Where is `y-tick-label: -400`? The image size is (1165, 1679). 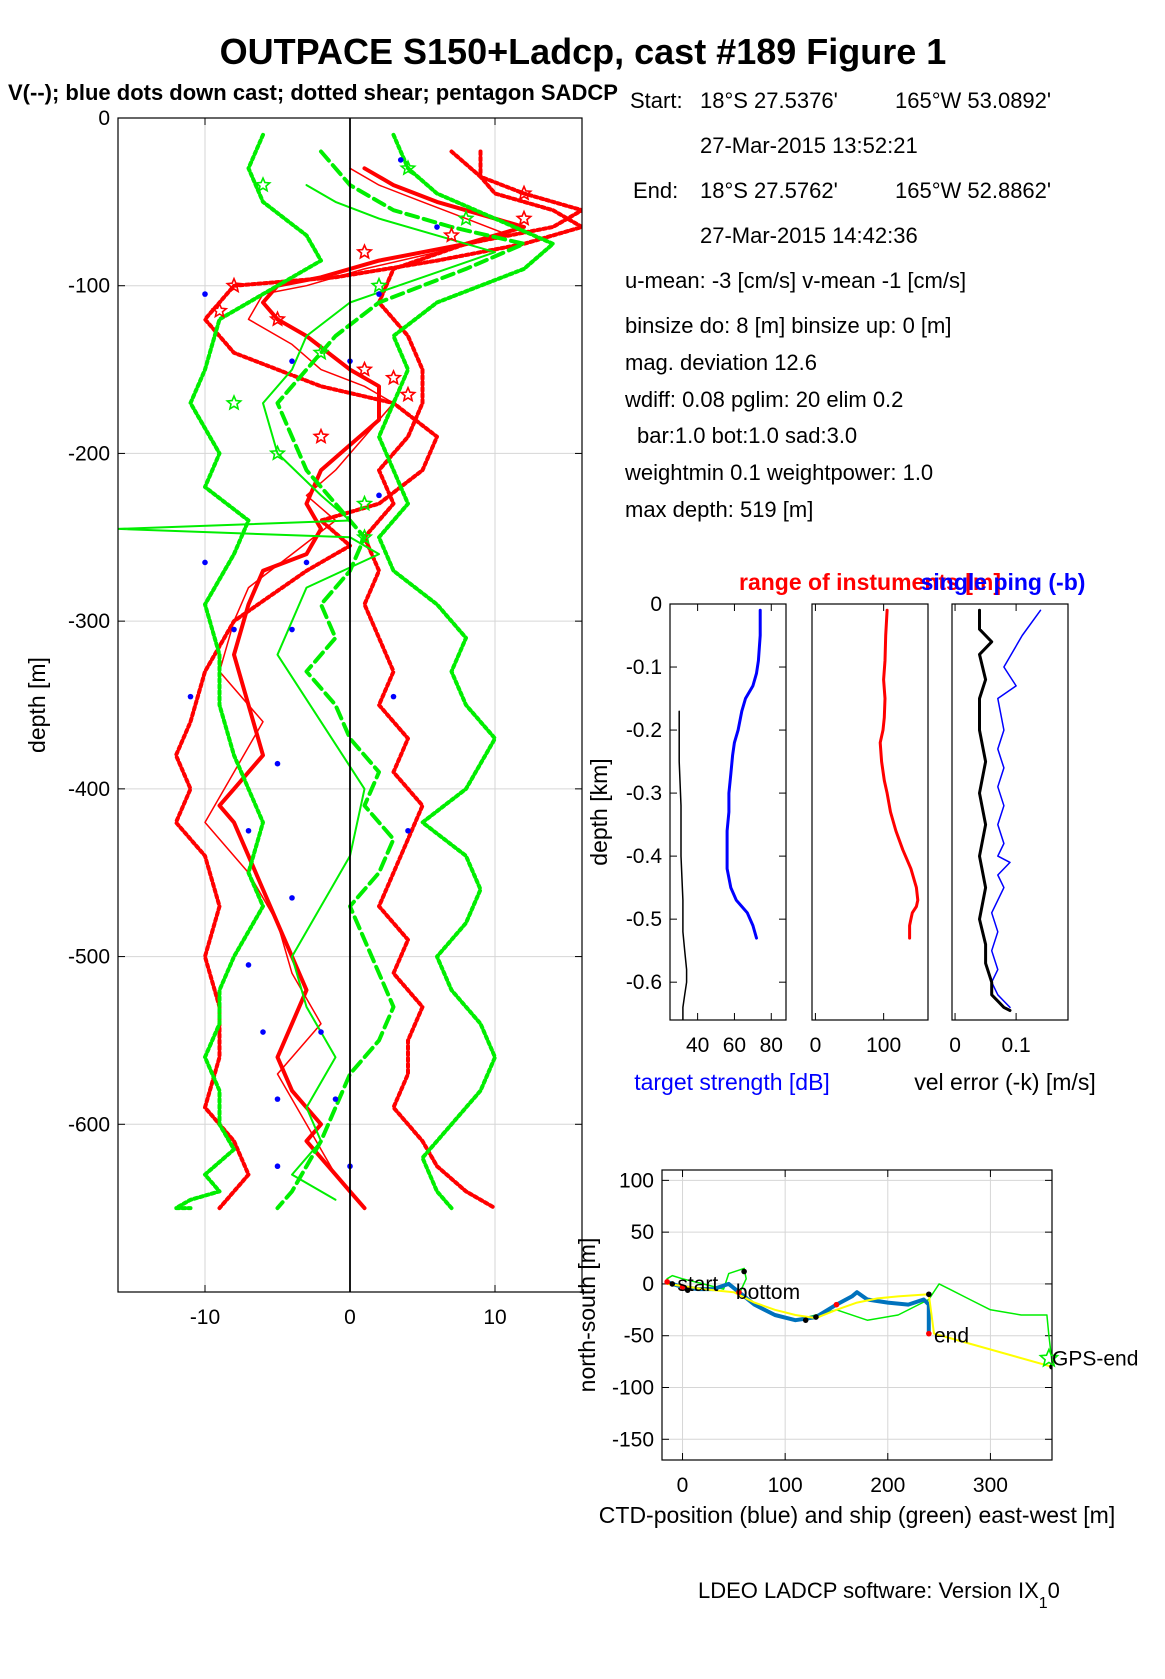
y-tick-label: -400 is located at coordinates (89, 789).